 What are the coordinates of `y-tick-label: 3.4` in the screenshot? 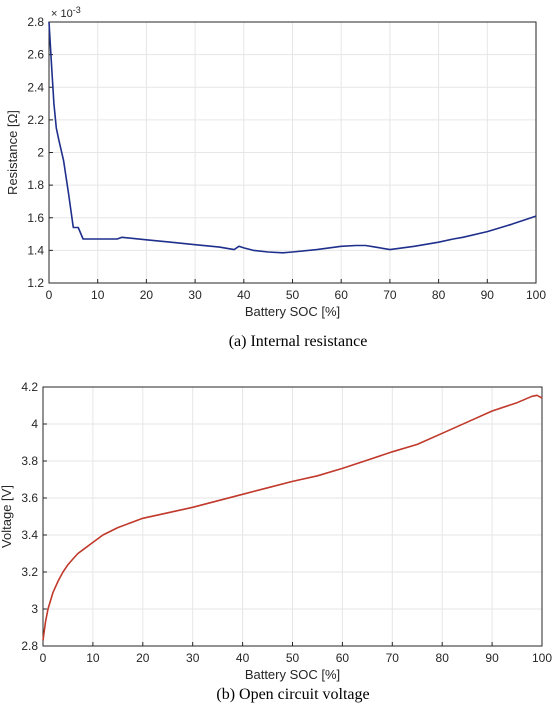 It's located at (29, 535).